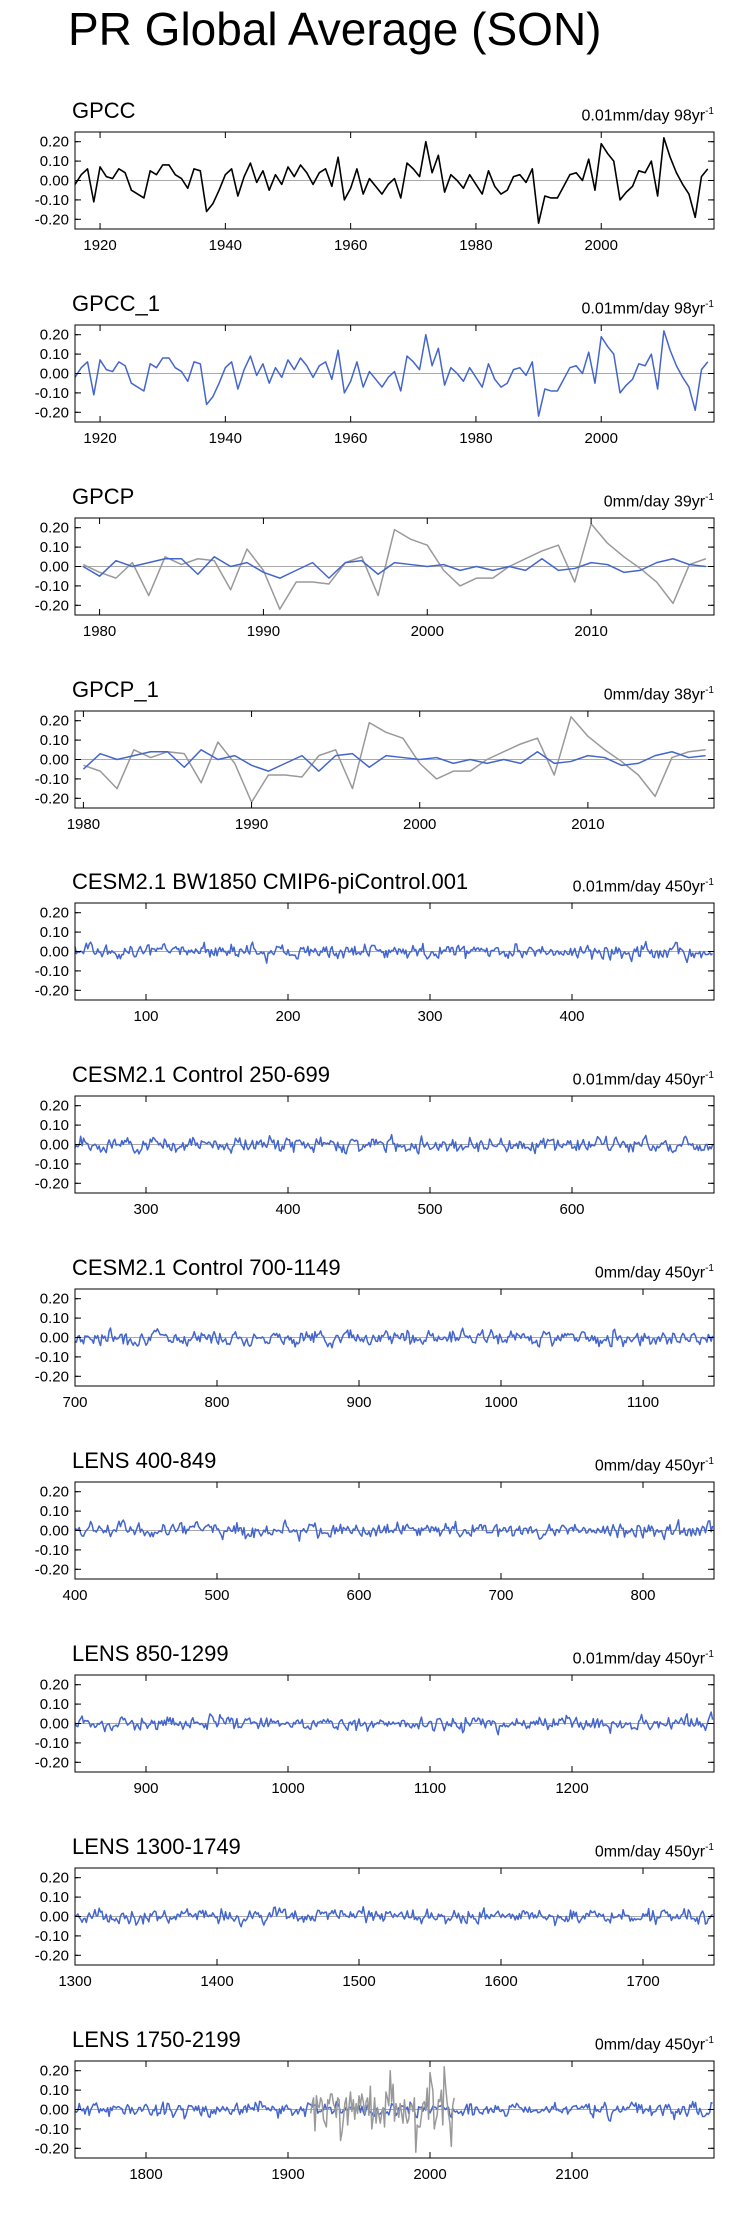 Image resolution: width=734 pixels, height=2221 pixels. What do you see at coordinates (115, 689) in the screenshot?
I see `panel-title: GPCP_1` at bounding box center [115, 689].